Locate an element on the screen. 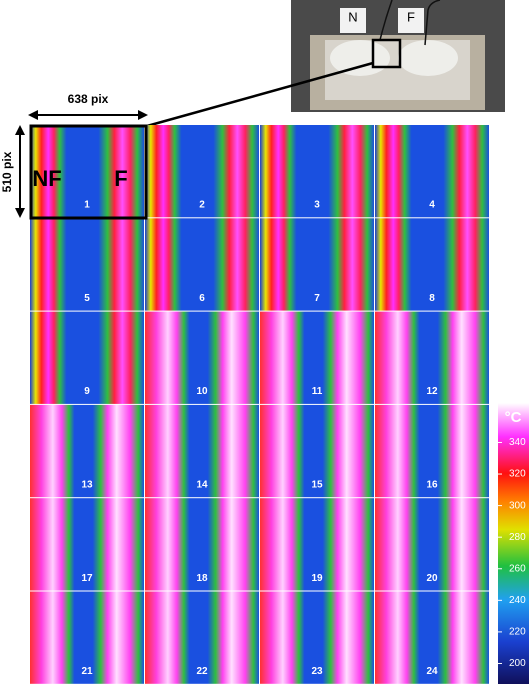  panel-number: 24 is located at coordinates (432, 671).